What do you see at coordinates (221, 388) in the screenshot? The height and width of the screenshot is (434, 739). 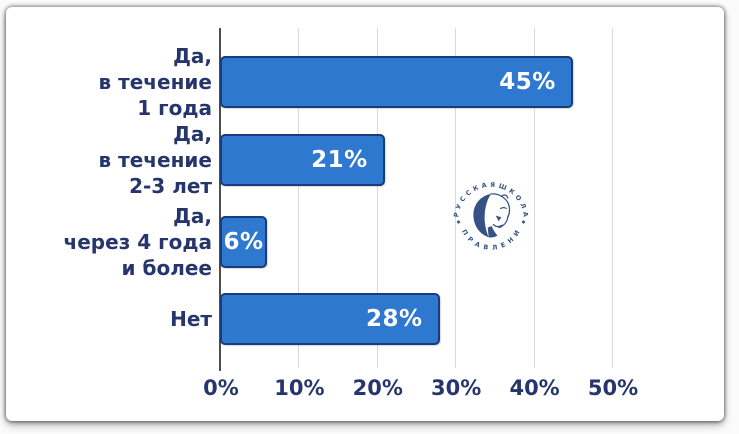 I see `x-axis-tick-label: 0%` at bounding box center [221, 388].